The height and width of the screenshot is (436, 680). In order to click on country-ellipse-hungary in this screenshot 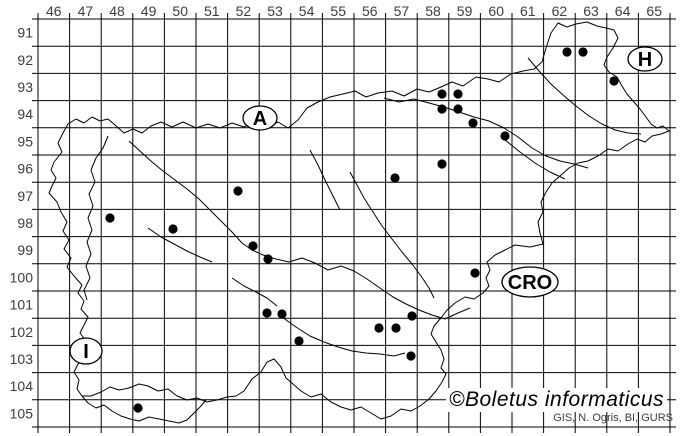, I will do `click(645, 59)`.